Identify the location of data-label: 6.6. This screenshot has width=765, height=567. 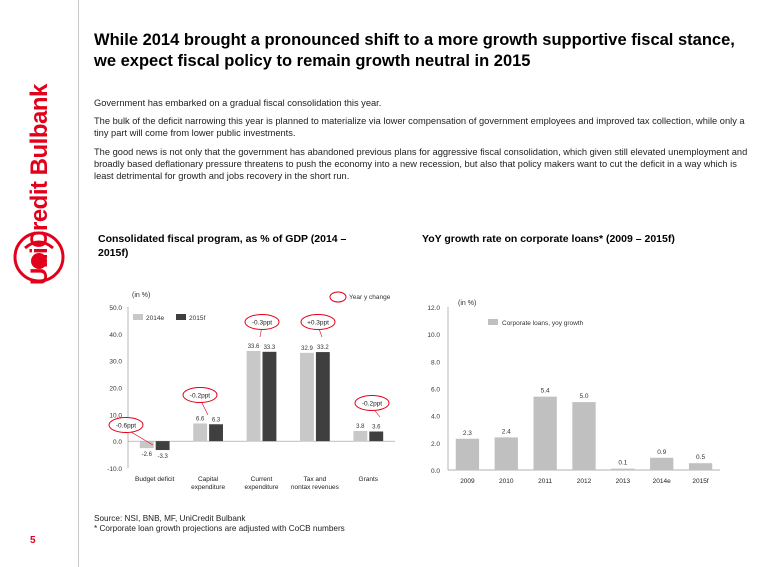
(200, 419).